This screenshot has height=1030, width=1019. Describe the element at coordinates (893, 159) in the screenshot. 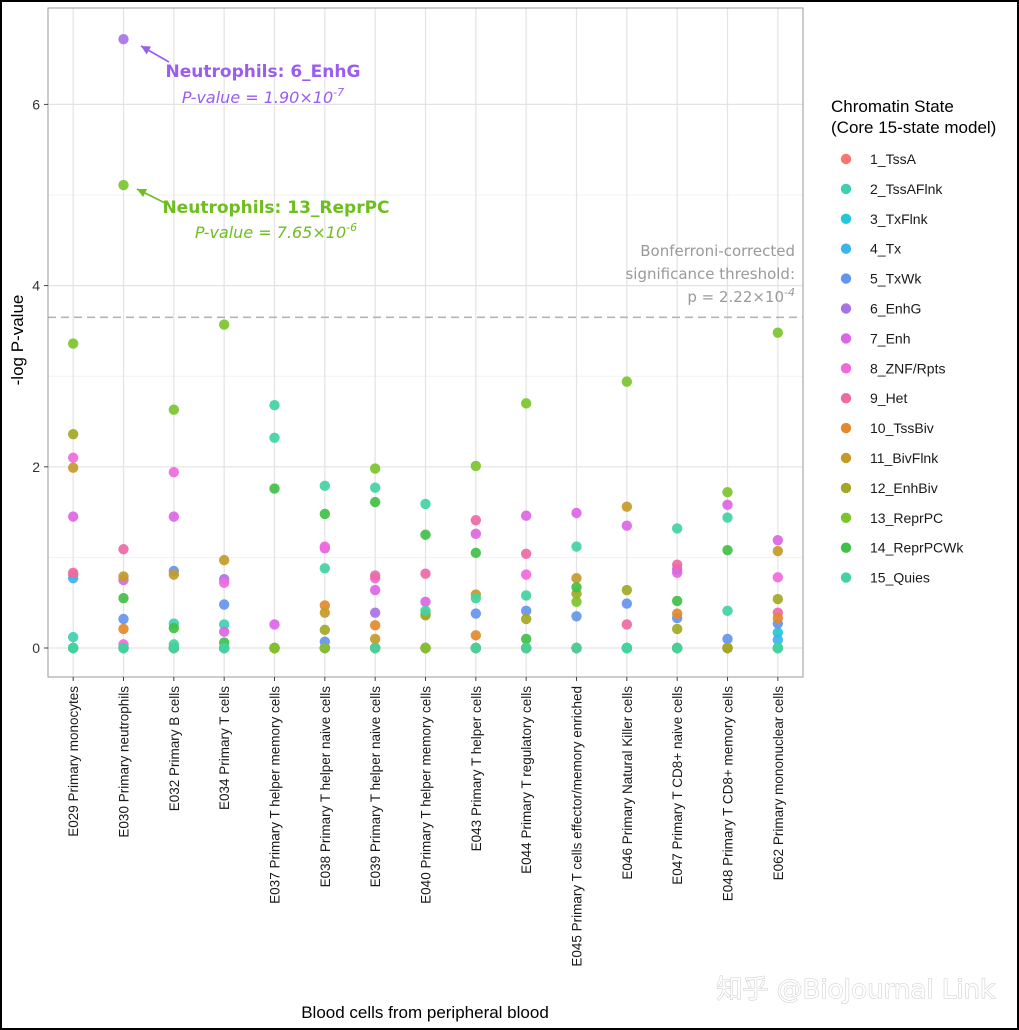

I see `legend-label: 1_TssA` at that location.